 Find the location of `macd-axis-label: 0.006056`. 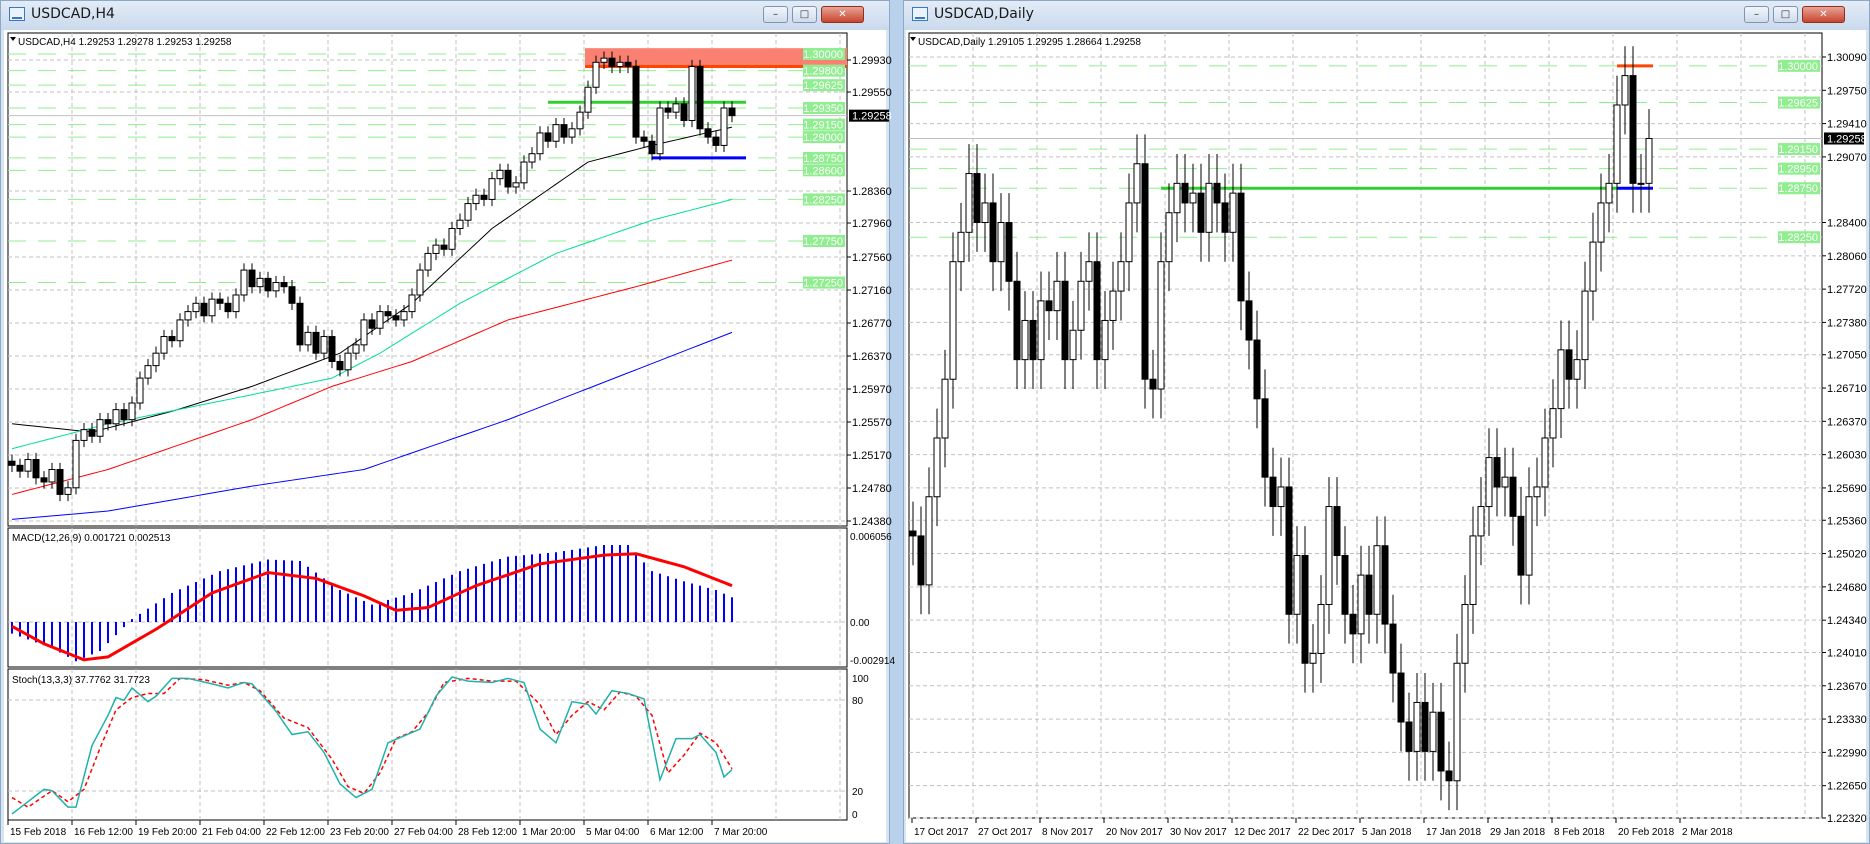

macd-axis-label: 0.006056 is located at coordinates (871, 537).